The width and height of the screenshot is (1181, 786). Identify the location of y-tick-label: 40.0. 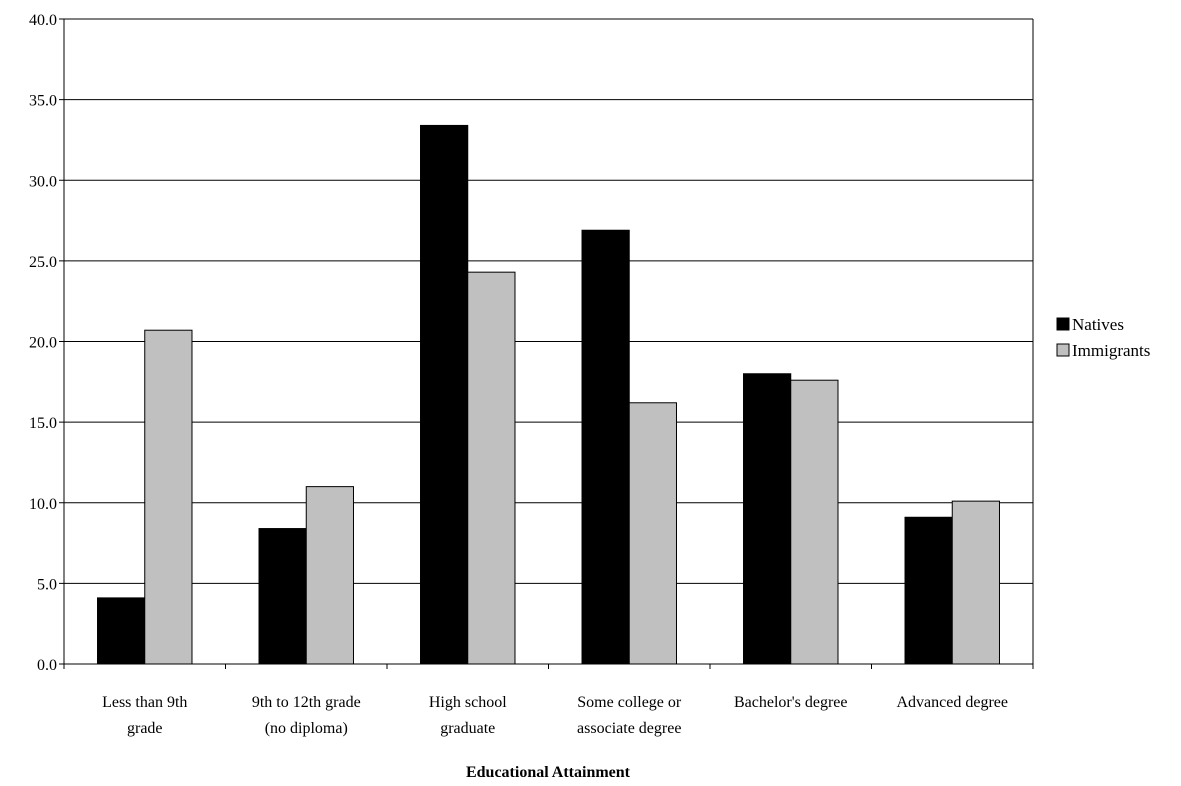
(43, 20).